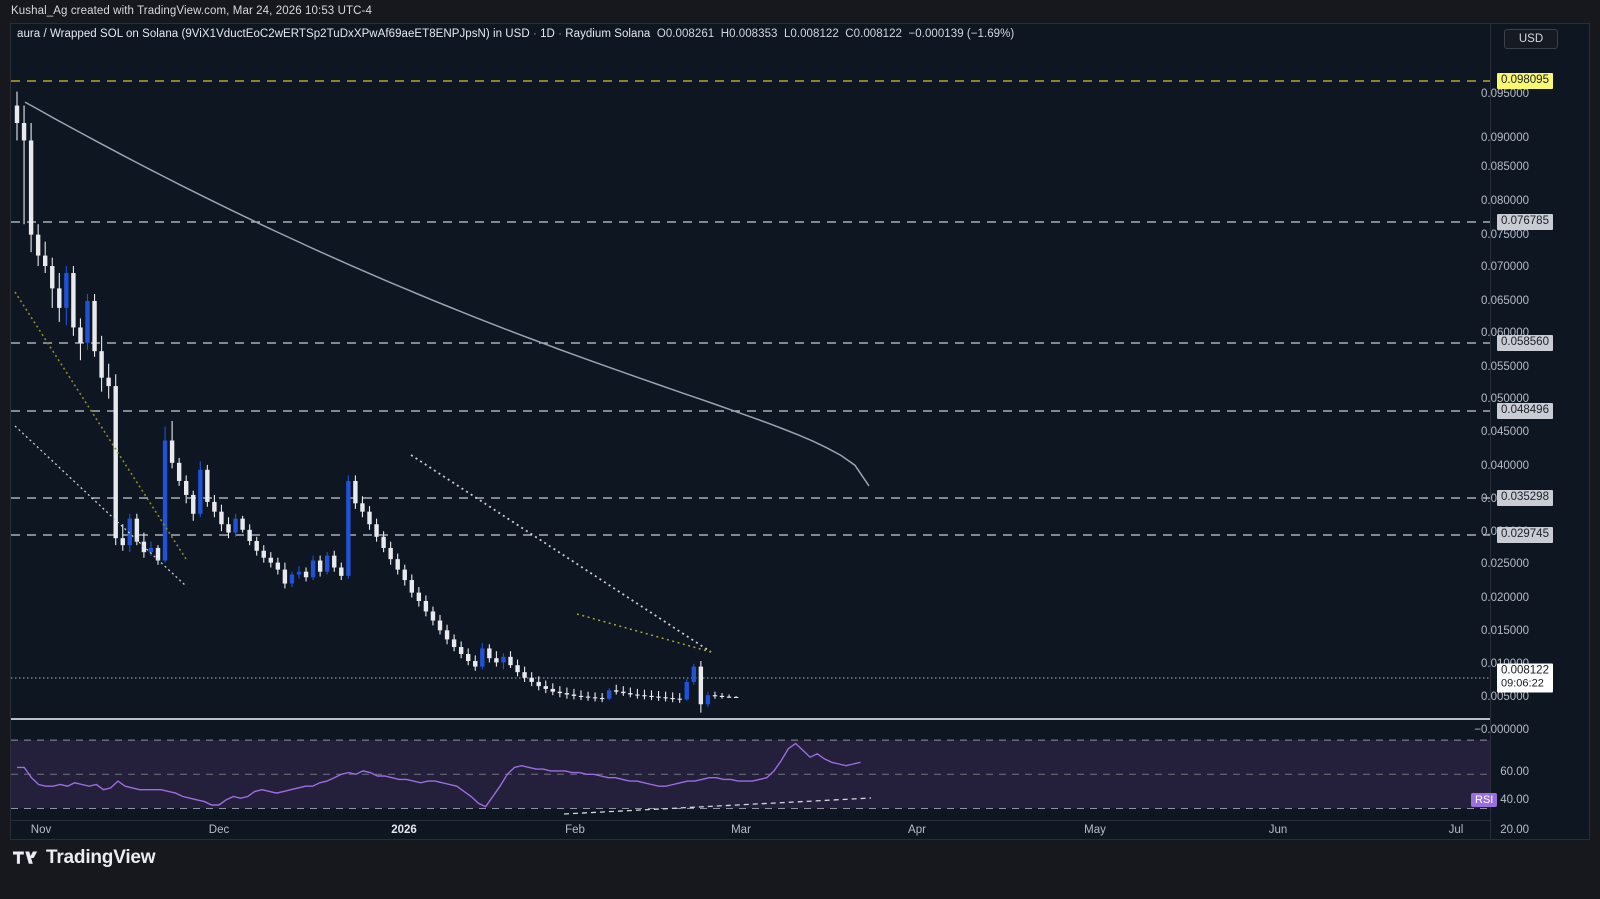 The width and height of the screenshot is (1600, 899). Describe the element at coordinates (644, 633) in the screenshot. I see `support-trendline-olive` at that location.